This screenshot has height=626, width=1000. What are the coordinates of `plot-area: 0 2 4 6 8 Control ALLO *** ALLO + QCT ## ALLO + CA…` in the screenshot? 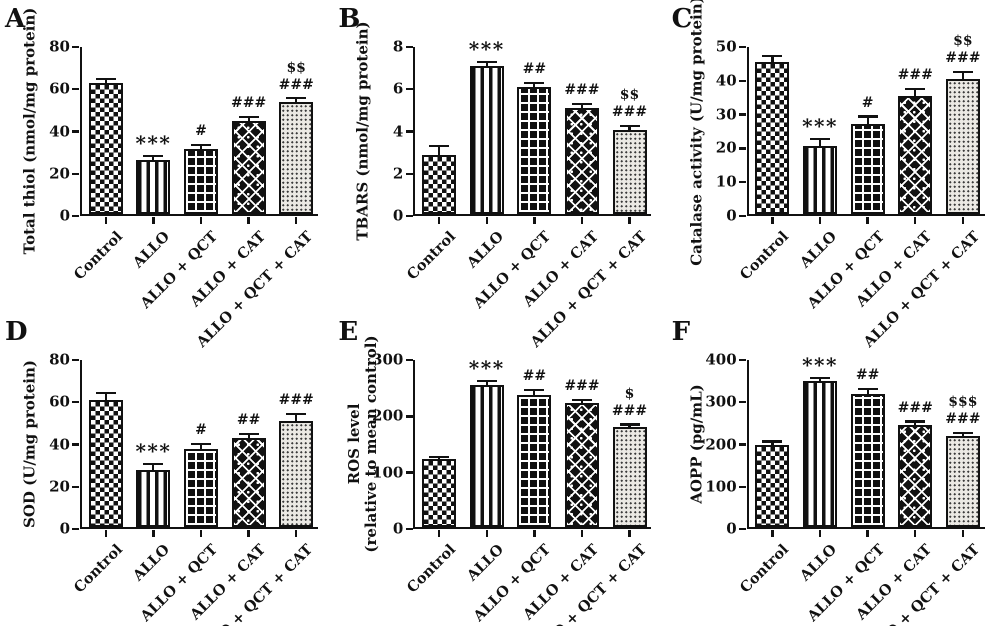 It's located at (522, 194).